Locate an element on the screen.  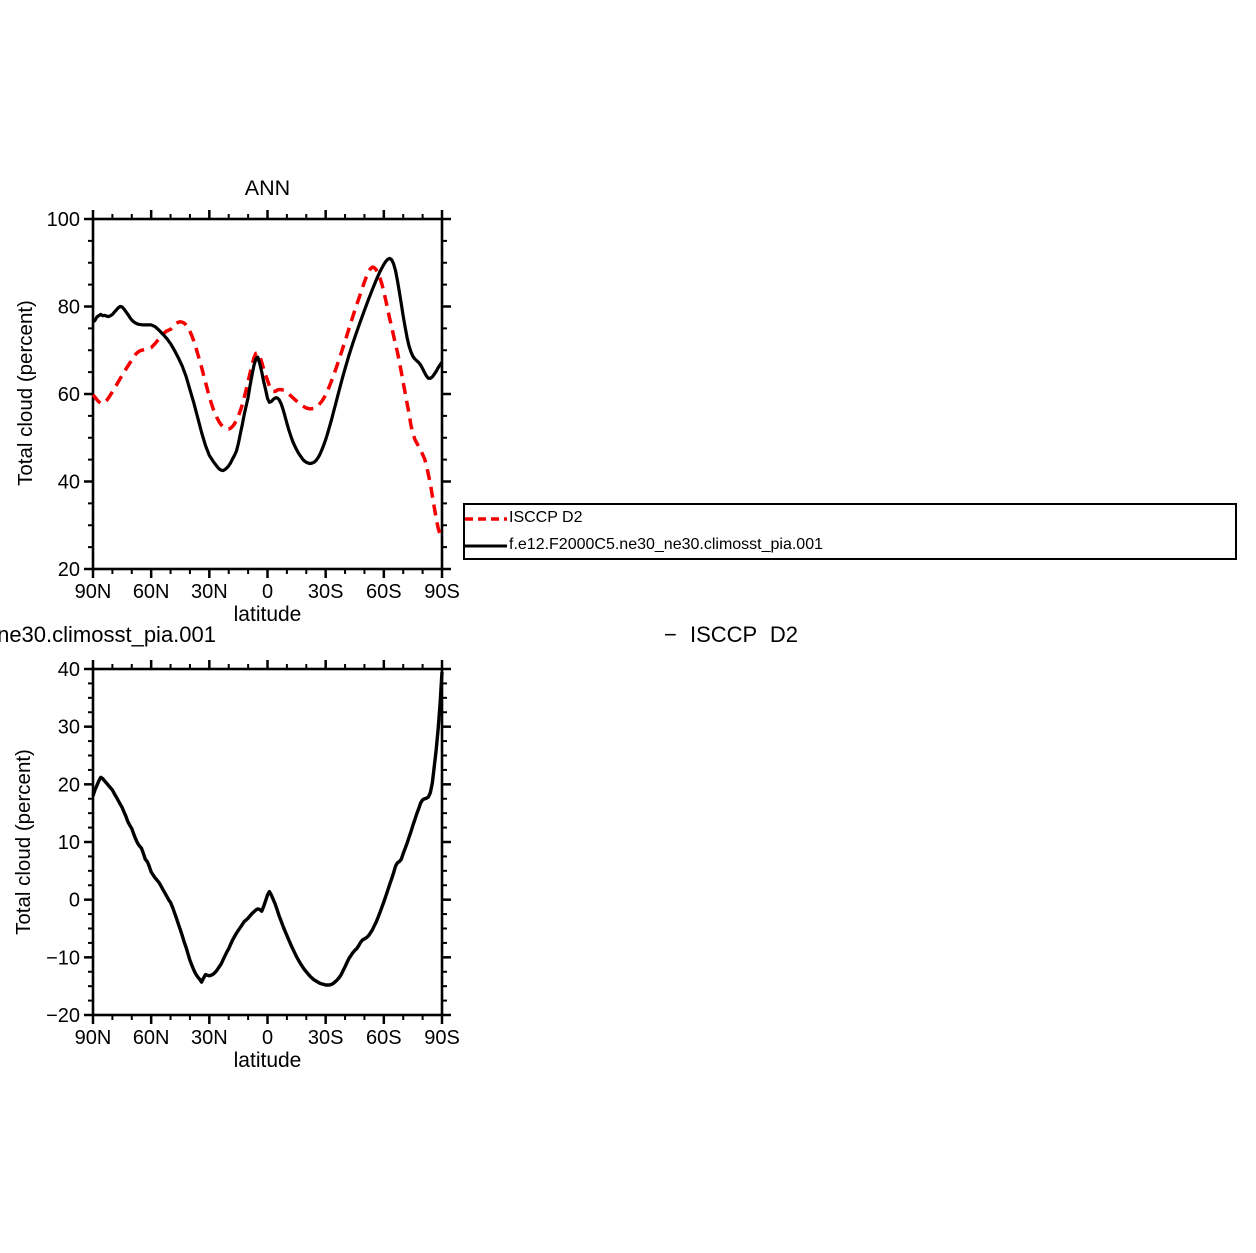
legend-line-black-solid-icon is located at coordinates (486, 546).